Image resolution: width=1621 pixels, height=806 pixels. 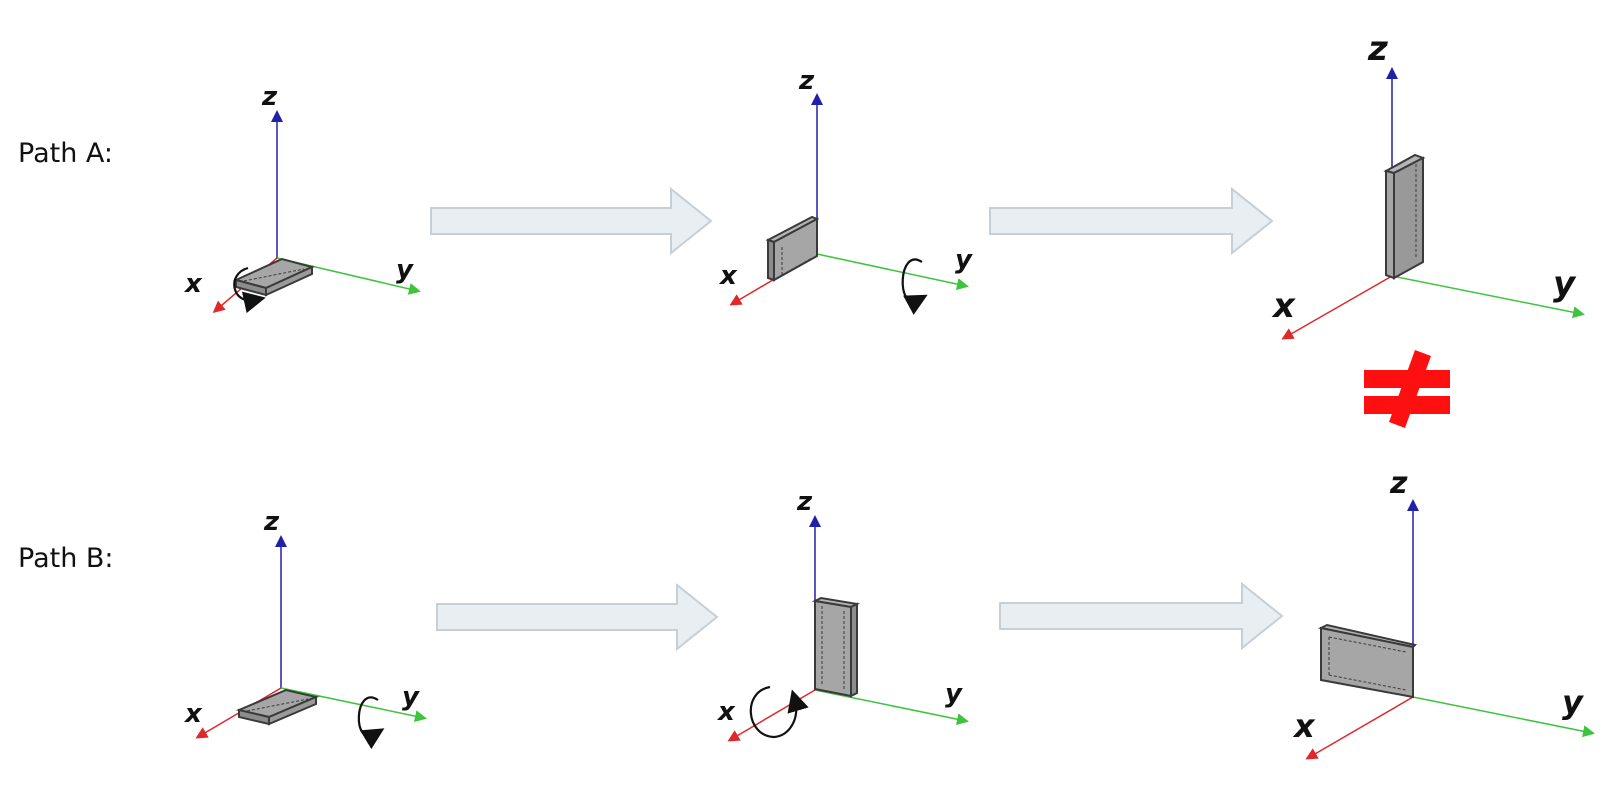 I want to click on path-a-label: Path A:, so click(x=65, y=153).